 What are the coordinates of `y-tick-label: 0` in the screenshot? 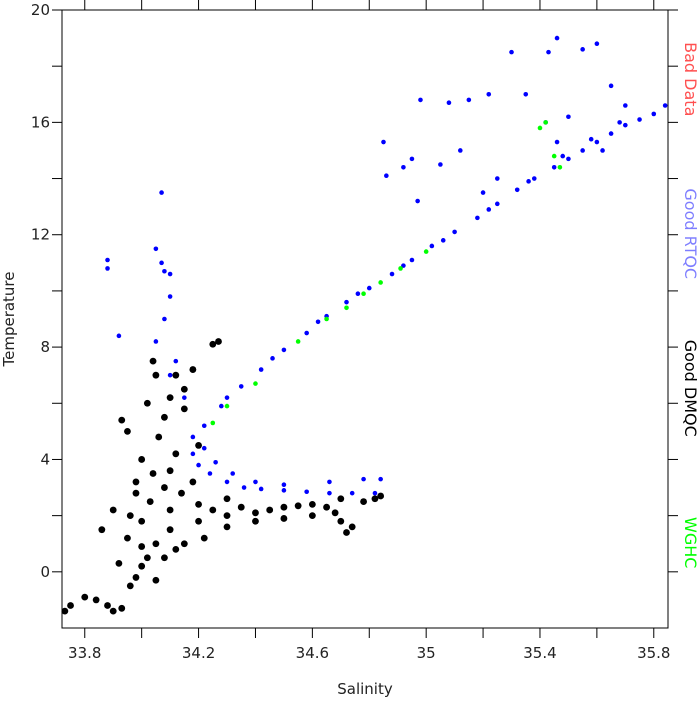 It's located at (45, 572).